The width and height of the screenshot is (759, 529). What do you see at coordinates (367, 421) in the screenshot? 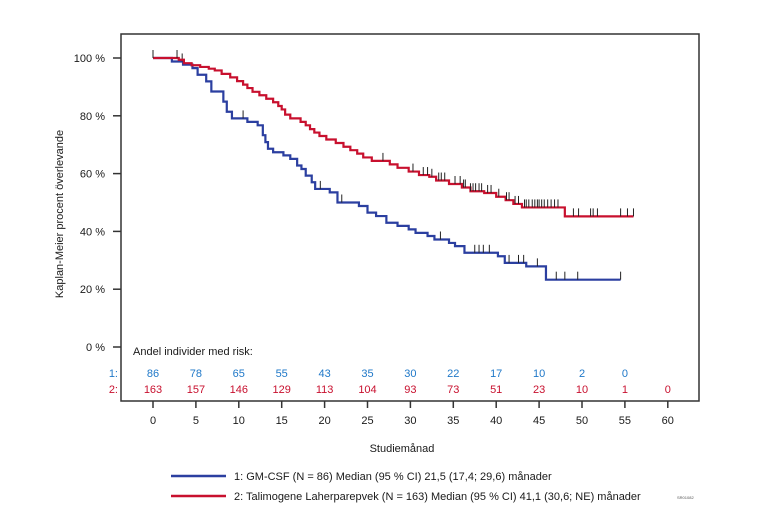
I see `x-tick-label: 25` at bounding box center [367, 421].